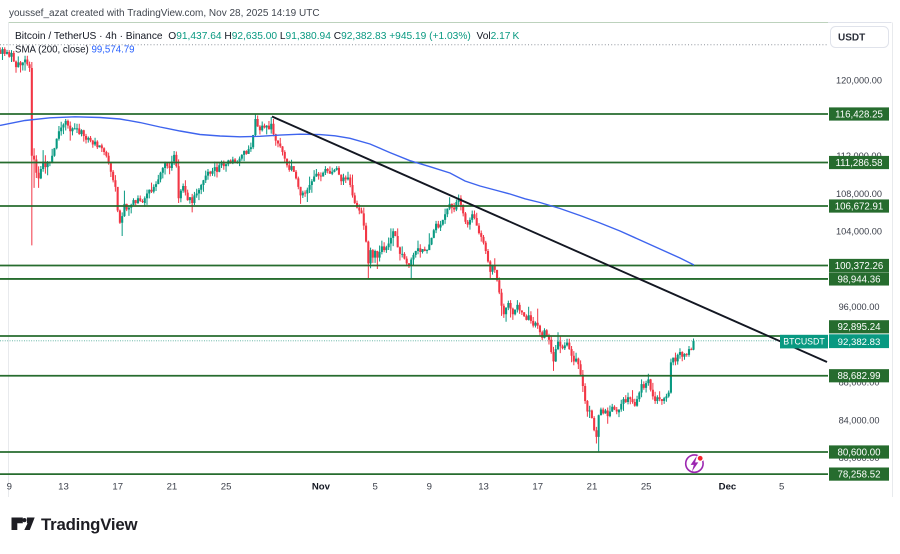 The height and width of the screenshot is (554, 900). What do you see at coordinates (859, 420) in the screenshot?
I see `svg-text: 84,000.00` at bounding box center [859, 420].